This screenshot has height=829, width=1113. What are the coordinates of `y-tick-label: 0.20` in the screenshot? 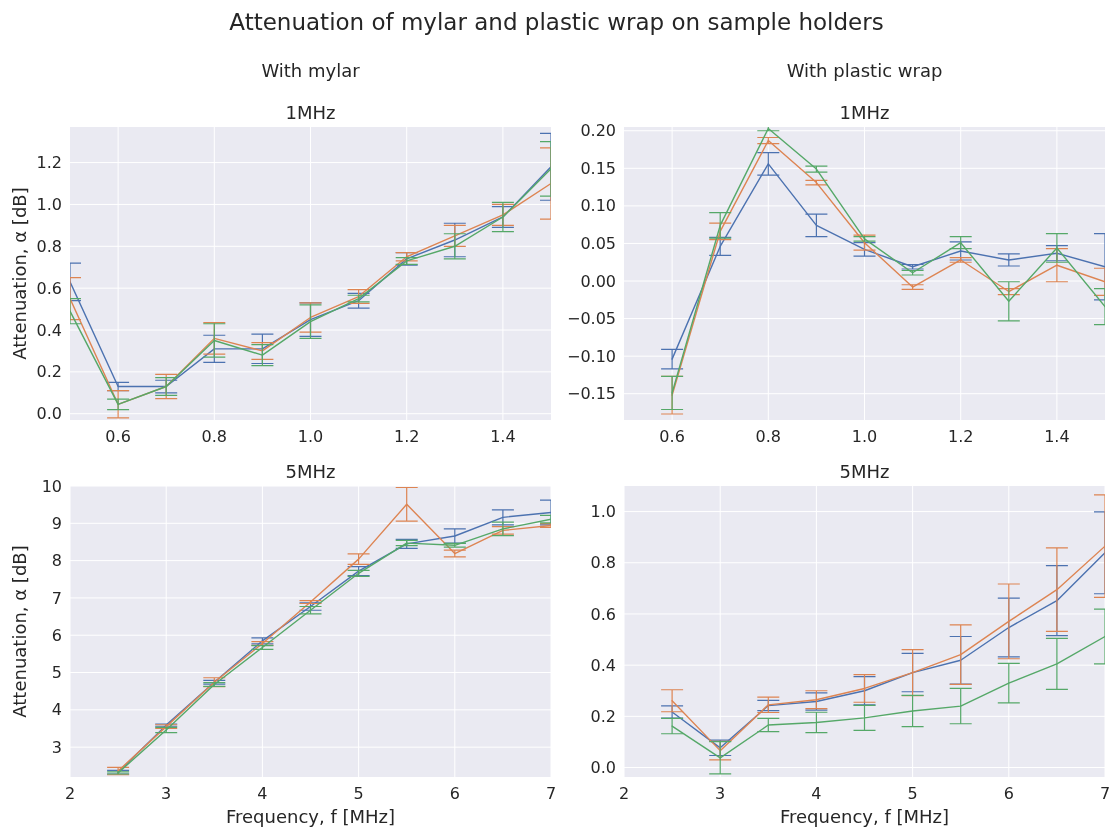 It's located at (598, 131).